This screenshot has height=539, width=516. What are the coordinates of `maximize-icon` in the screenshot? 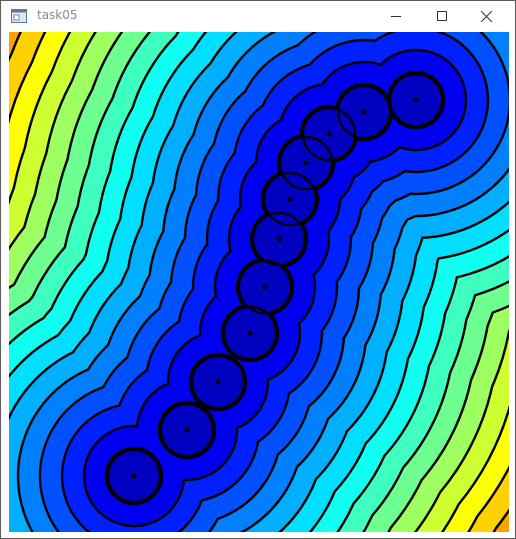 It's located at (442, 16).